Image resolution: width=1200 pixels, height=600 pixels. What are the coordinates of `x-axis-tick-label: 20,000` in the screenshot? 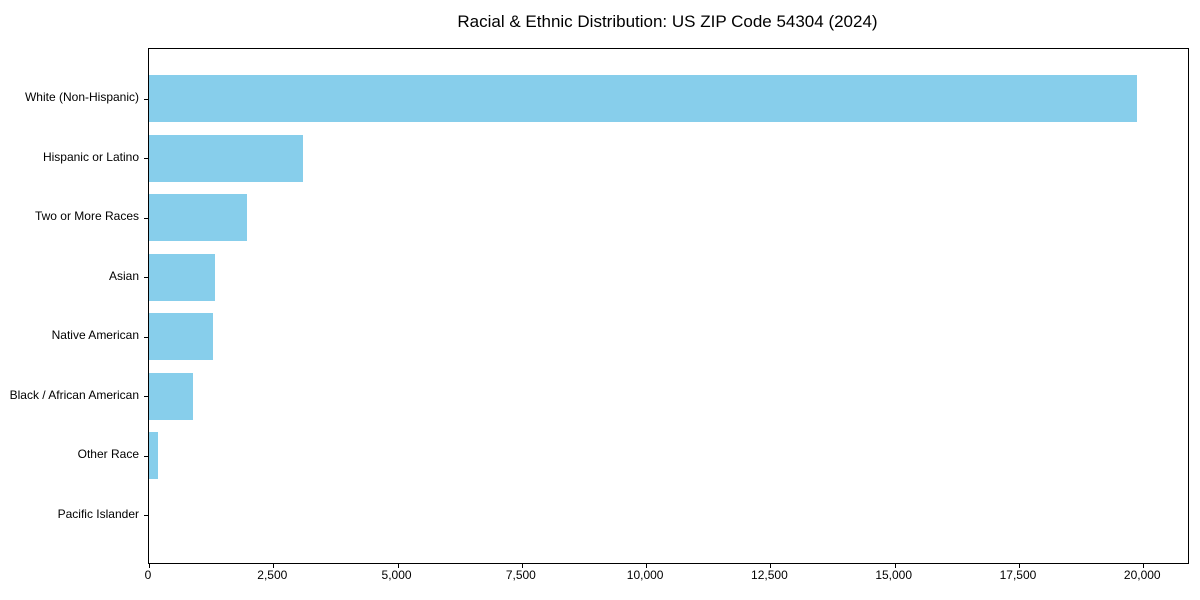 It's located at (1142, 575).